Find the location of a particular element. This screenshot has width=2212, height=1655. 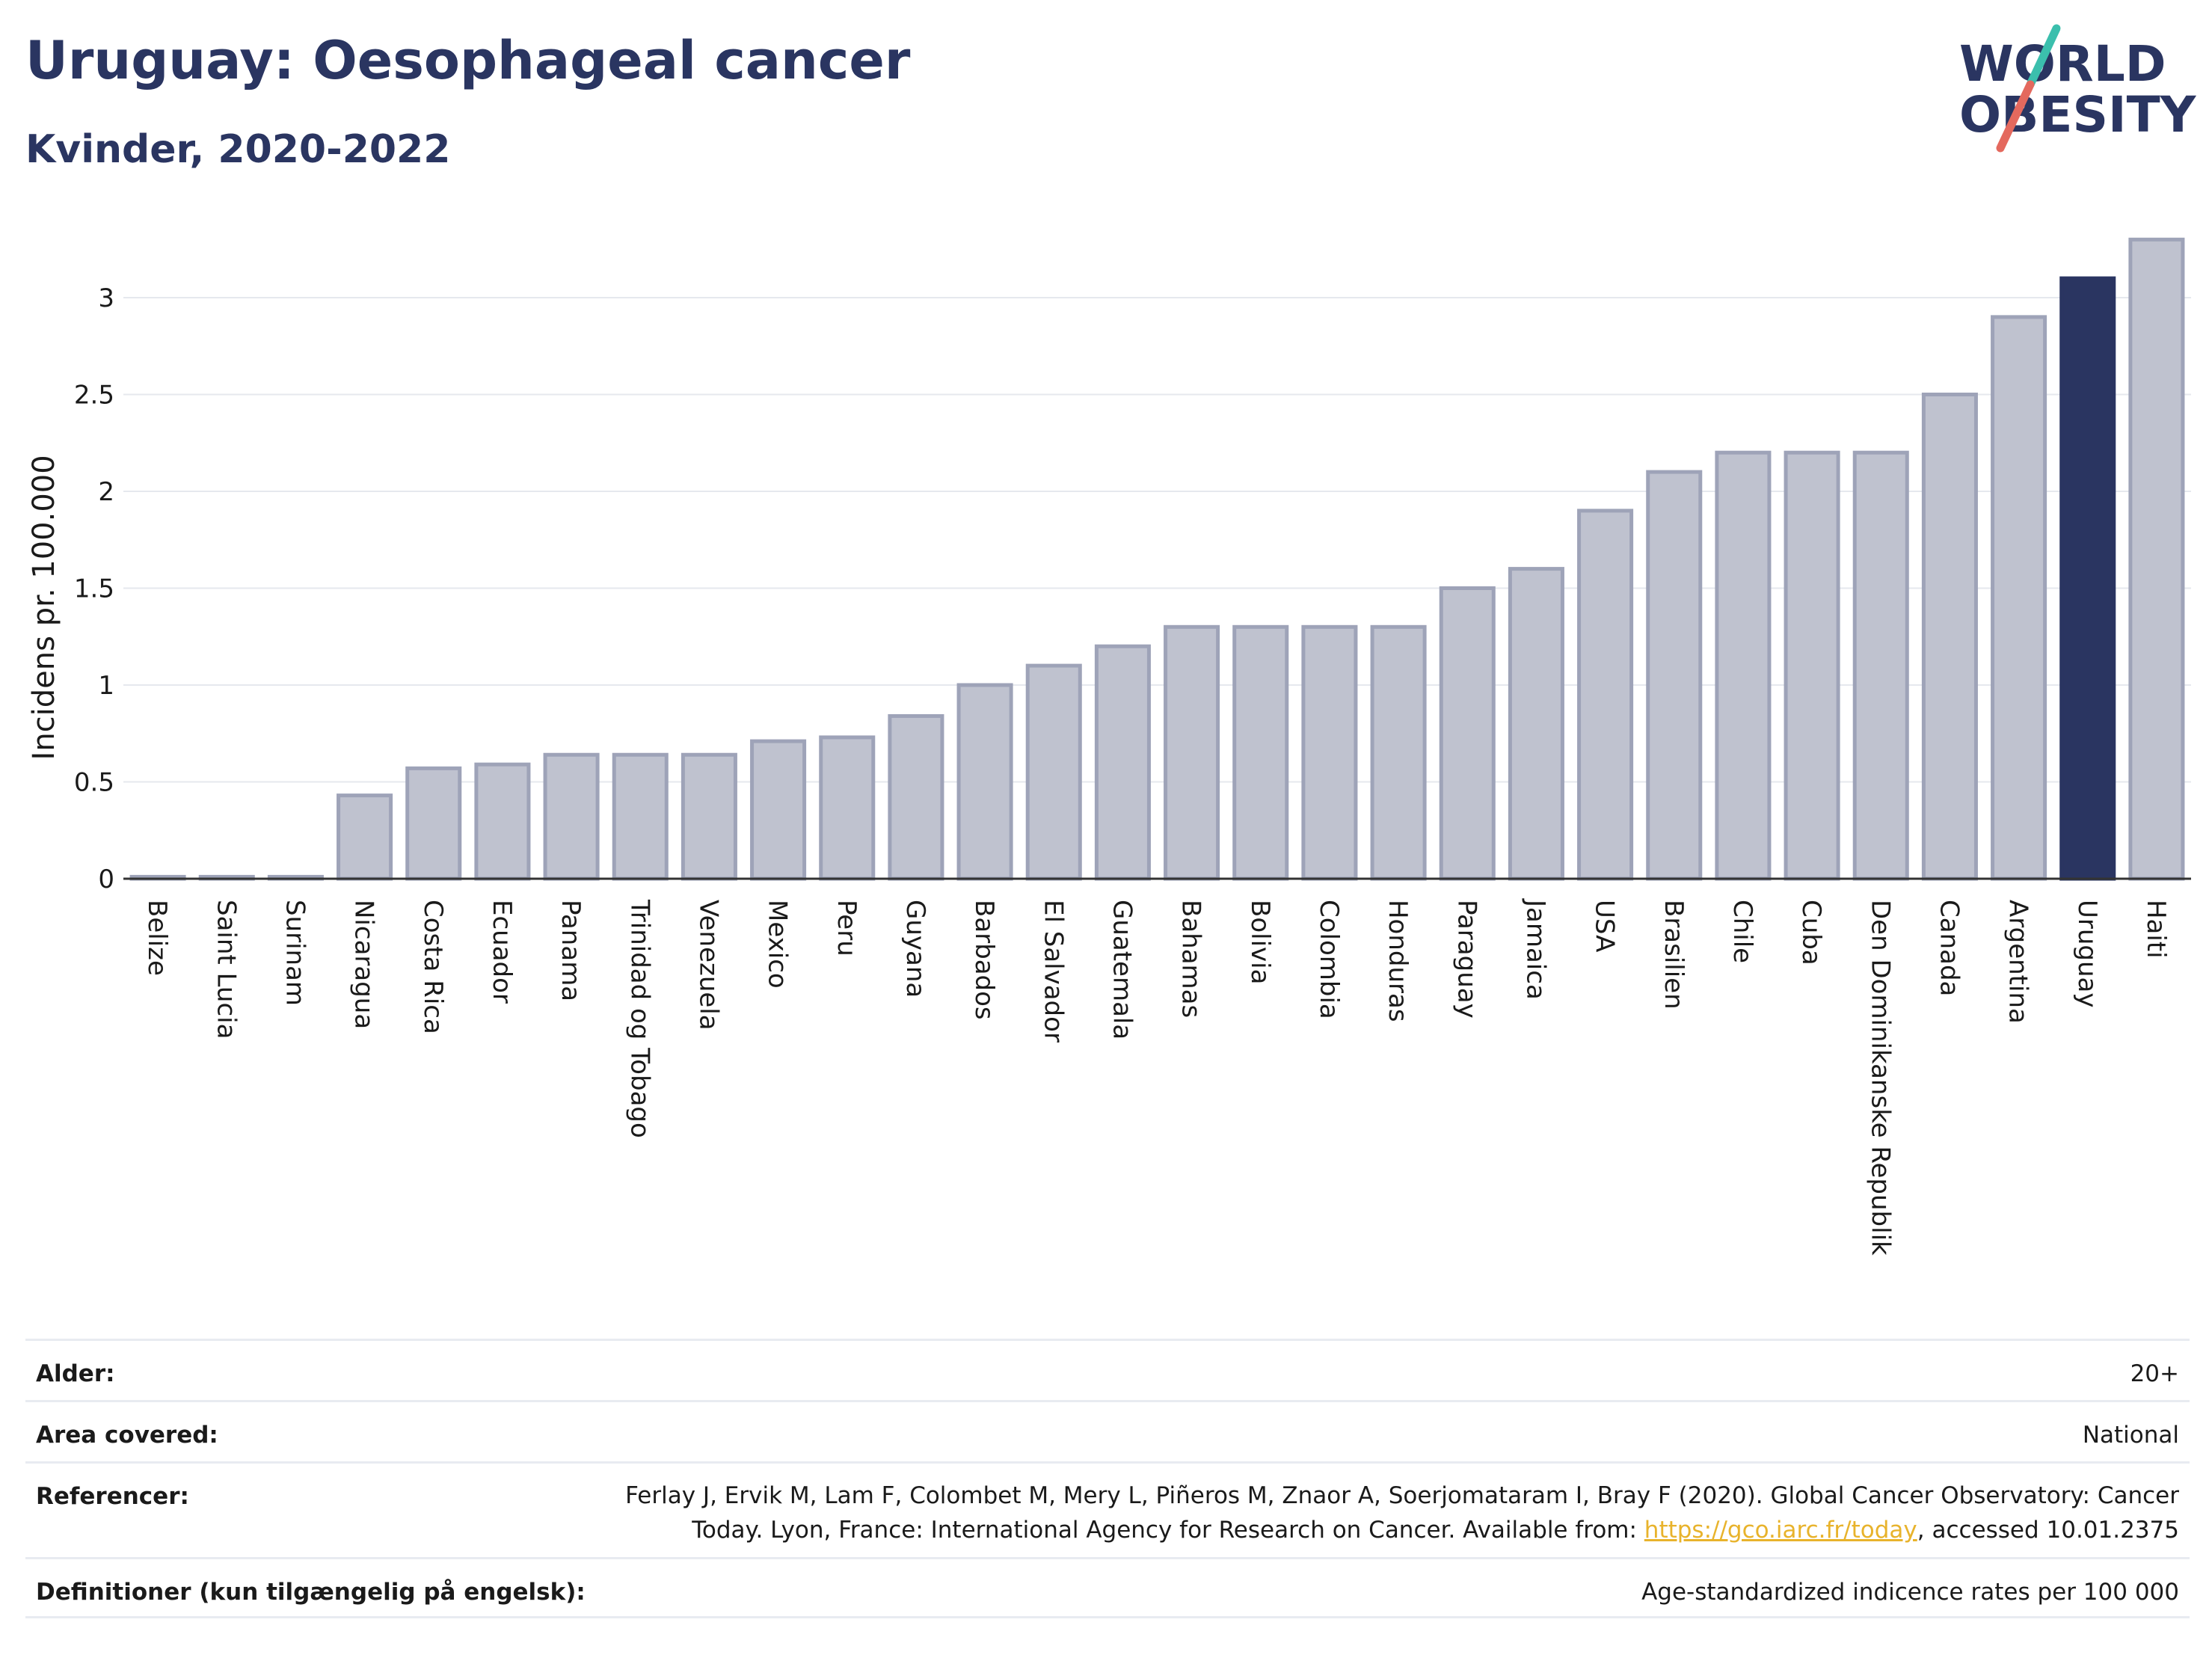

x-tick-label: Ecuador is located at coordinates (502, 952).